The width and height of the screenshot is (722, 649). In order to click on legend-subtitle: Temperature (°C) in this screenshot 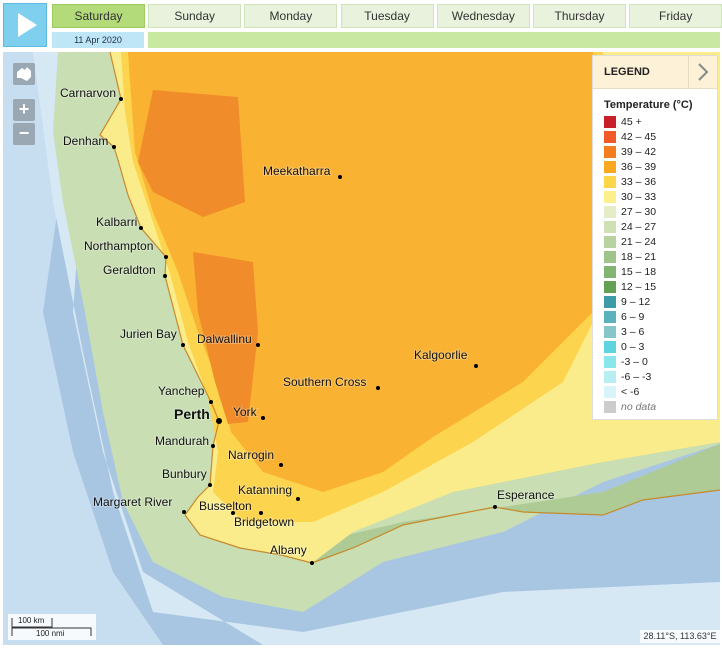, I will do `click(648, 105)`.